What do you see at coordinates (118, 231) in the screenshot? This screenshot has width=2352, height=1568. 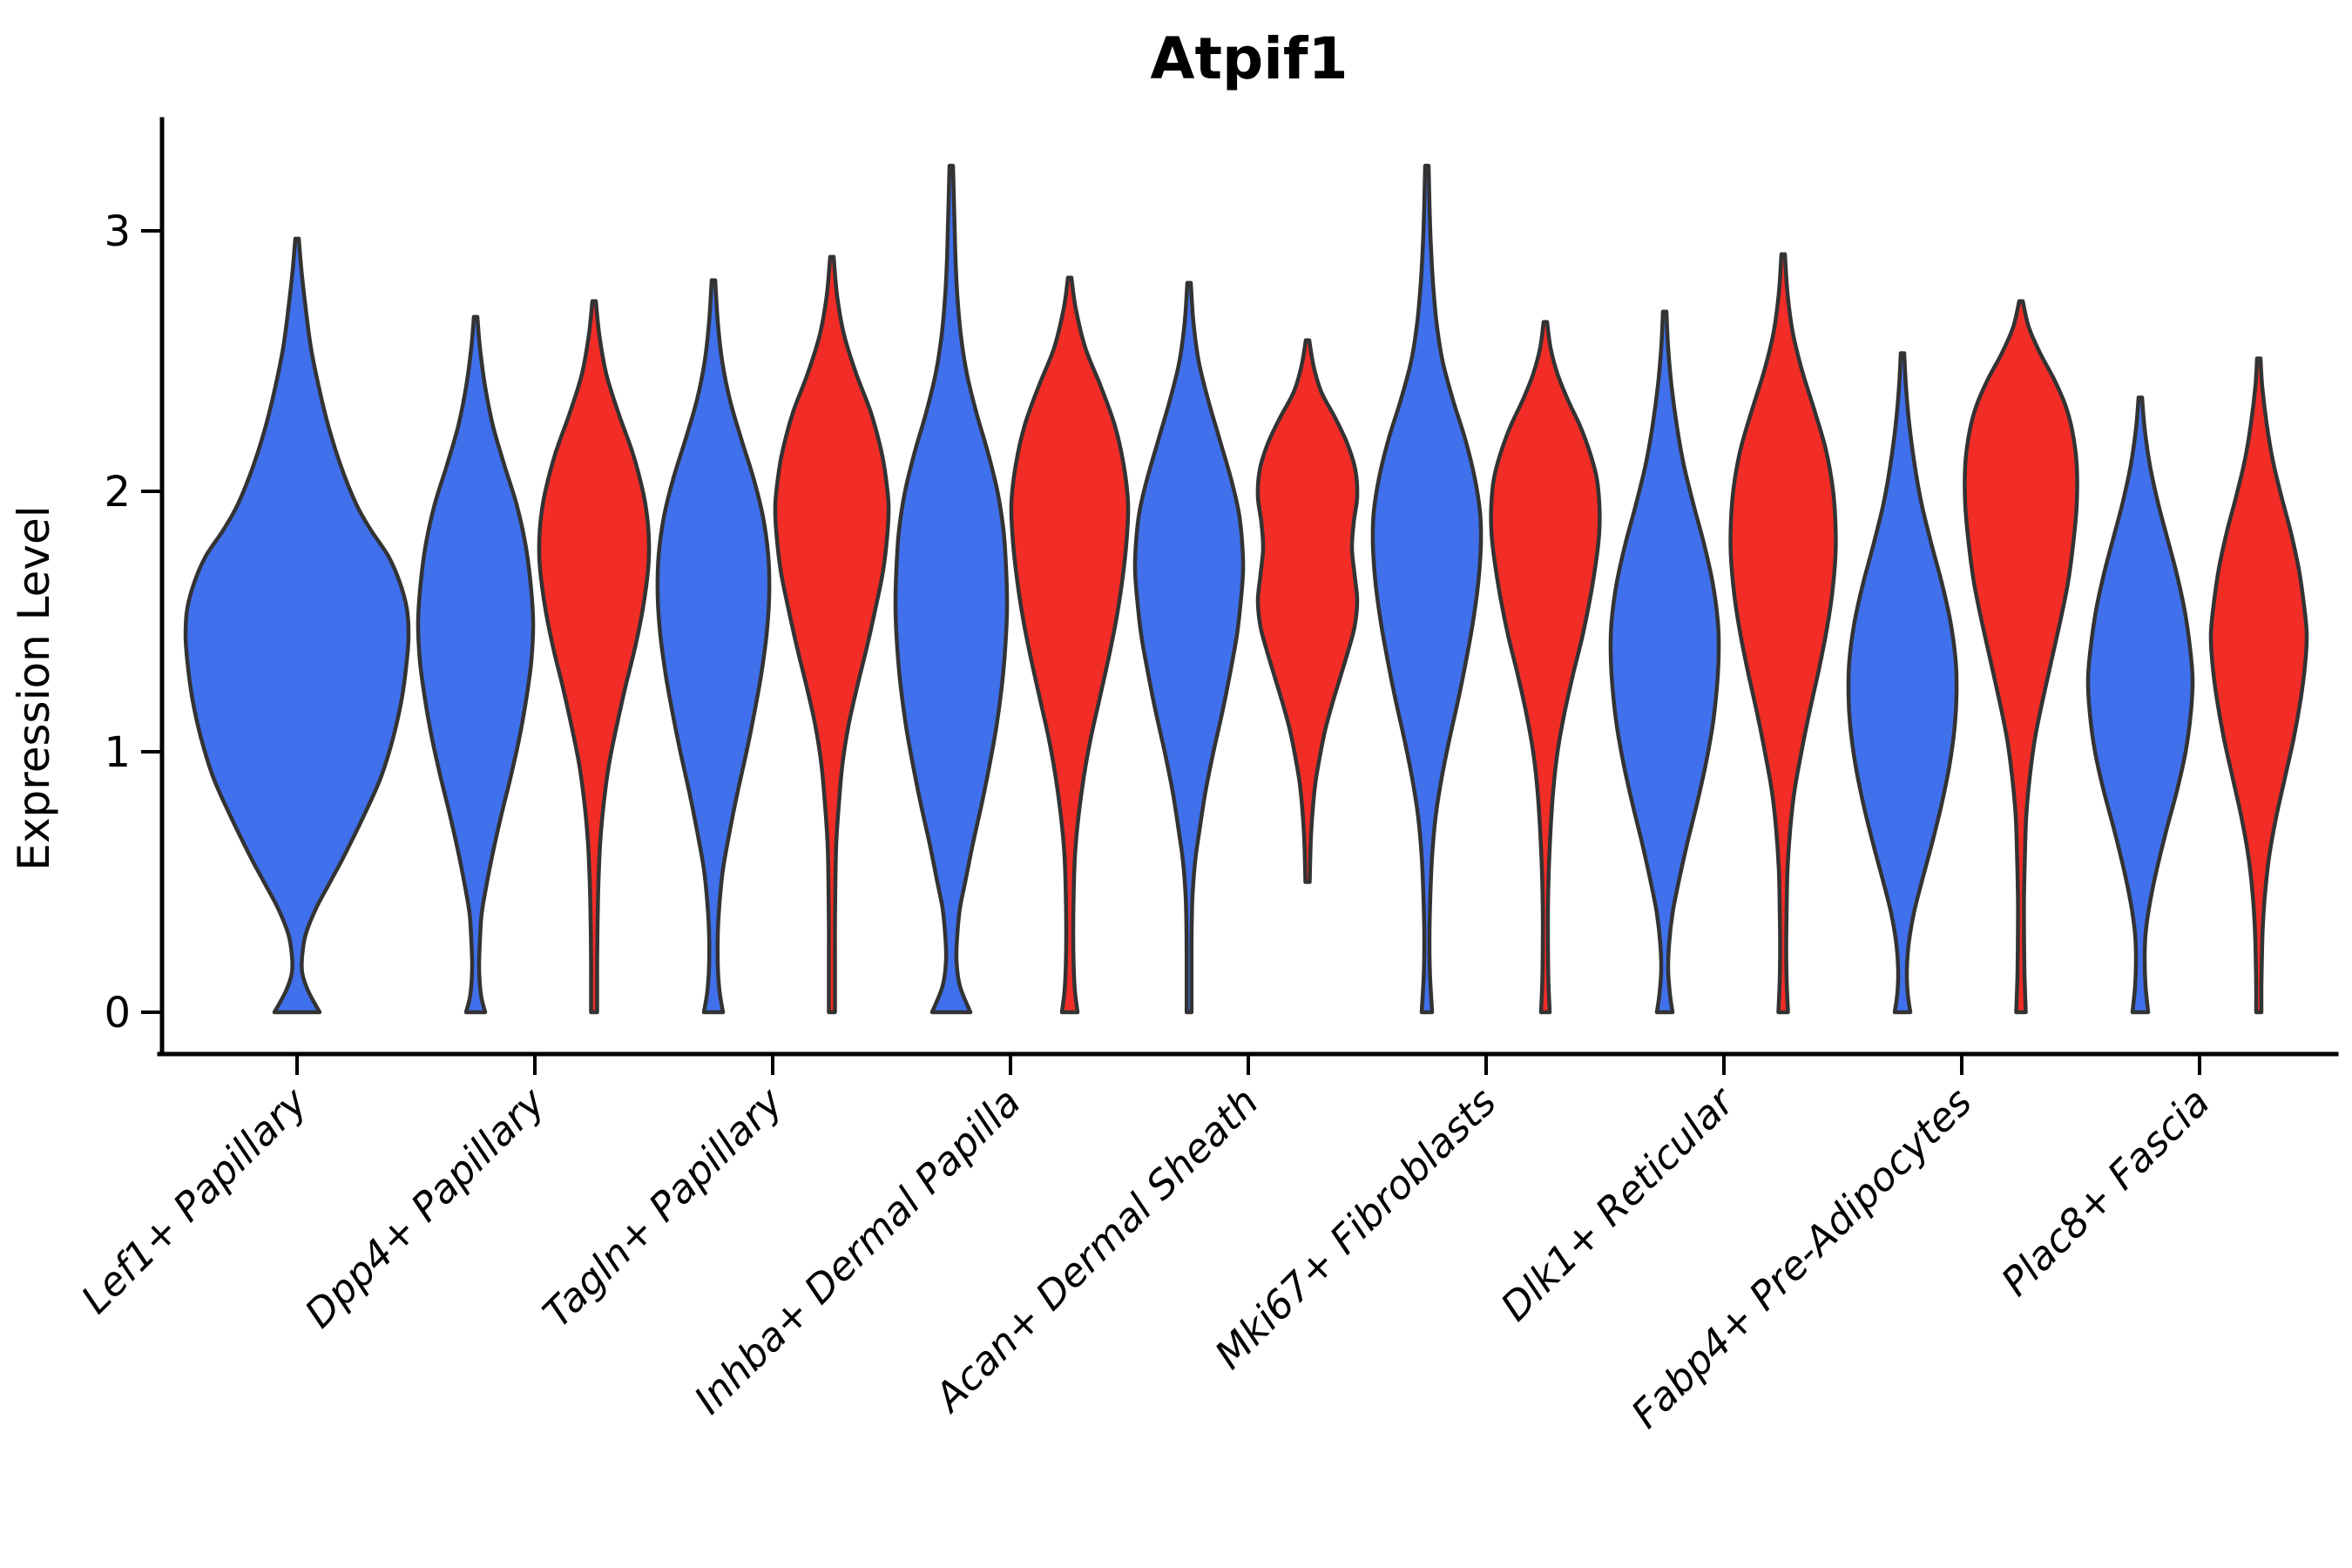 I see `y-tick-label: 3` at bounding box center [118, 231].